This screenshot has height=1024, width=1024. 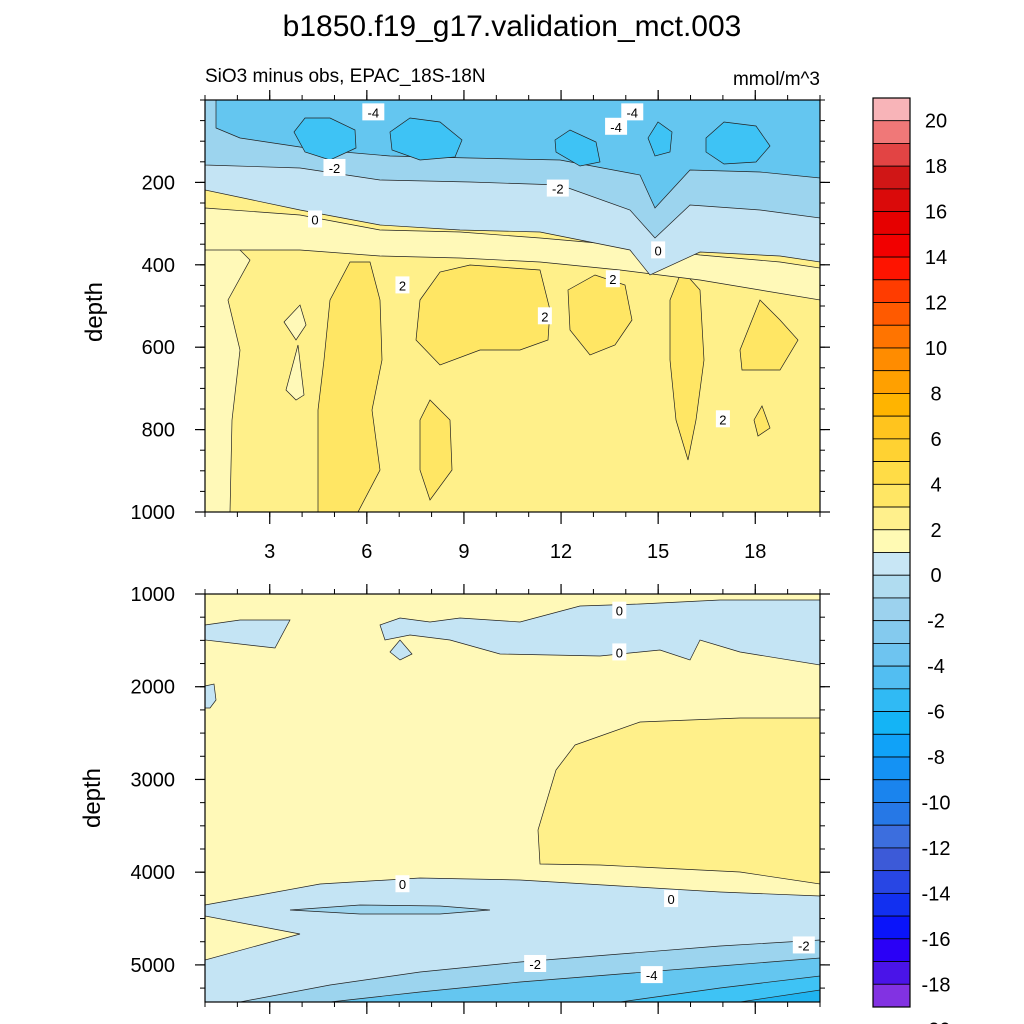 What do you see at coordinates (463, 552) in the screenshot?
I see `upper-x-tick-label: 9` at bounding box center [463, 552].